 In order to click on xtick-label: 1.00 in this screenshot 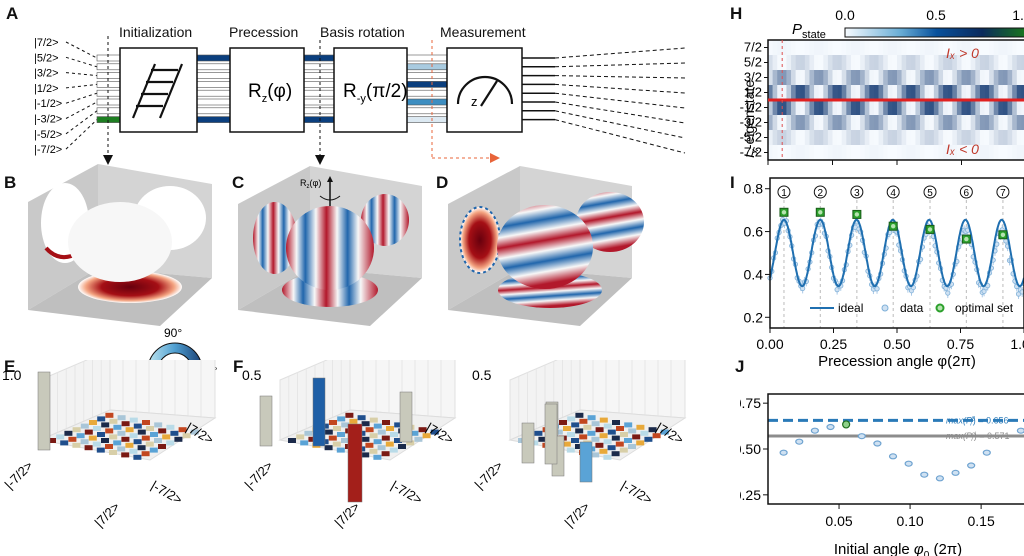, I will do `click(1017, 344)`.